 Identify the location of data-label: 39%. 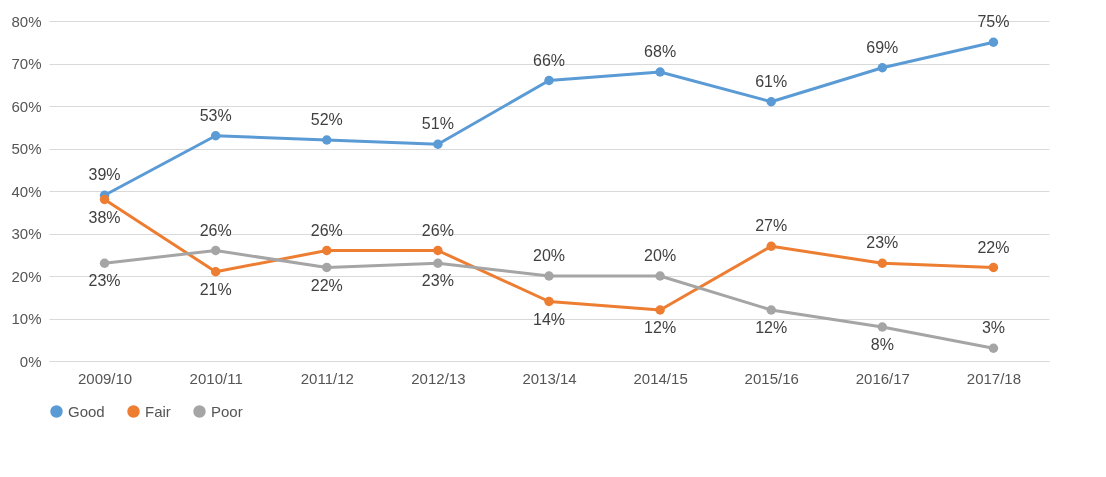
(104, 175).